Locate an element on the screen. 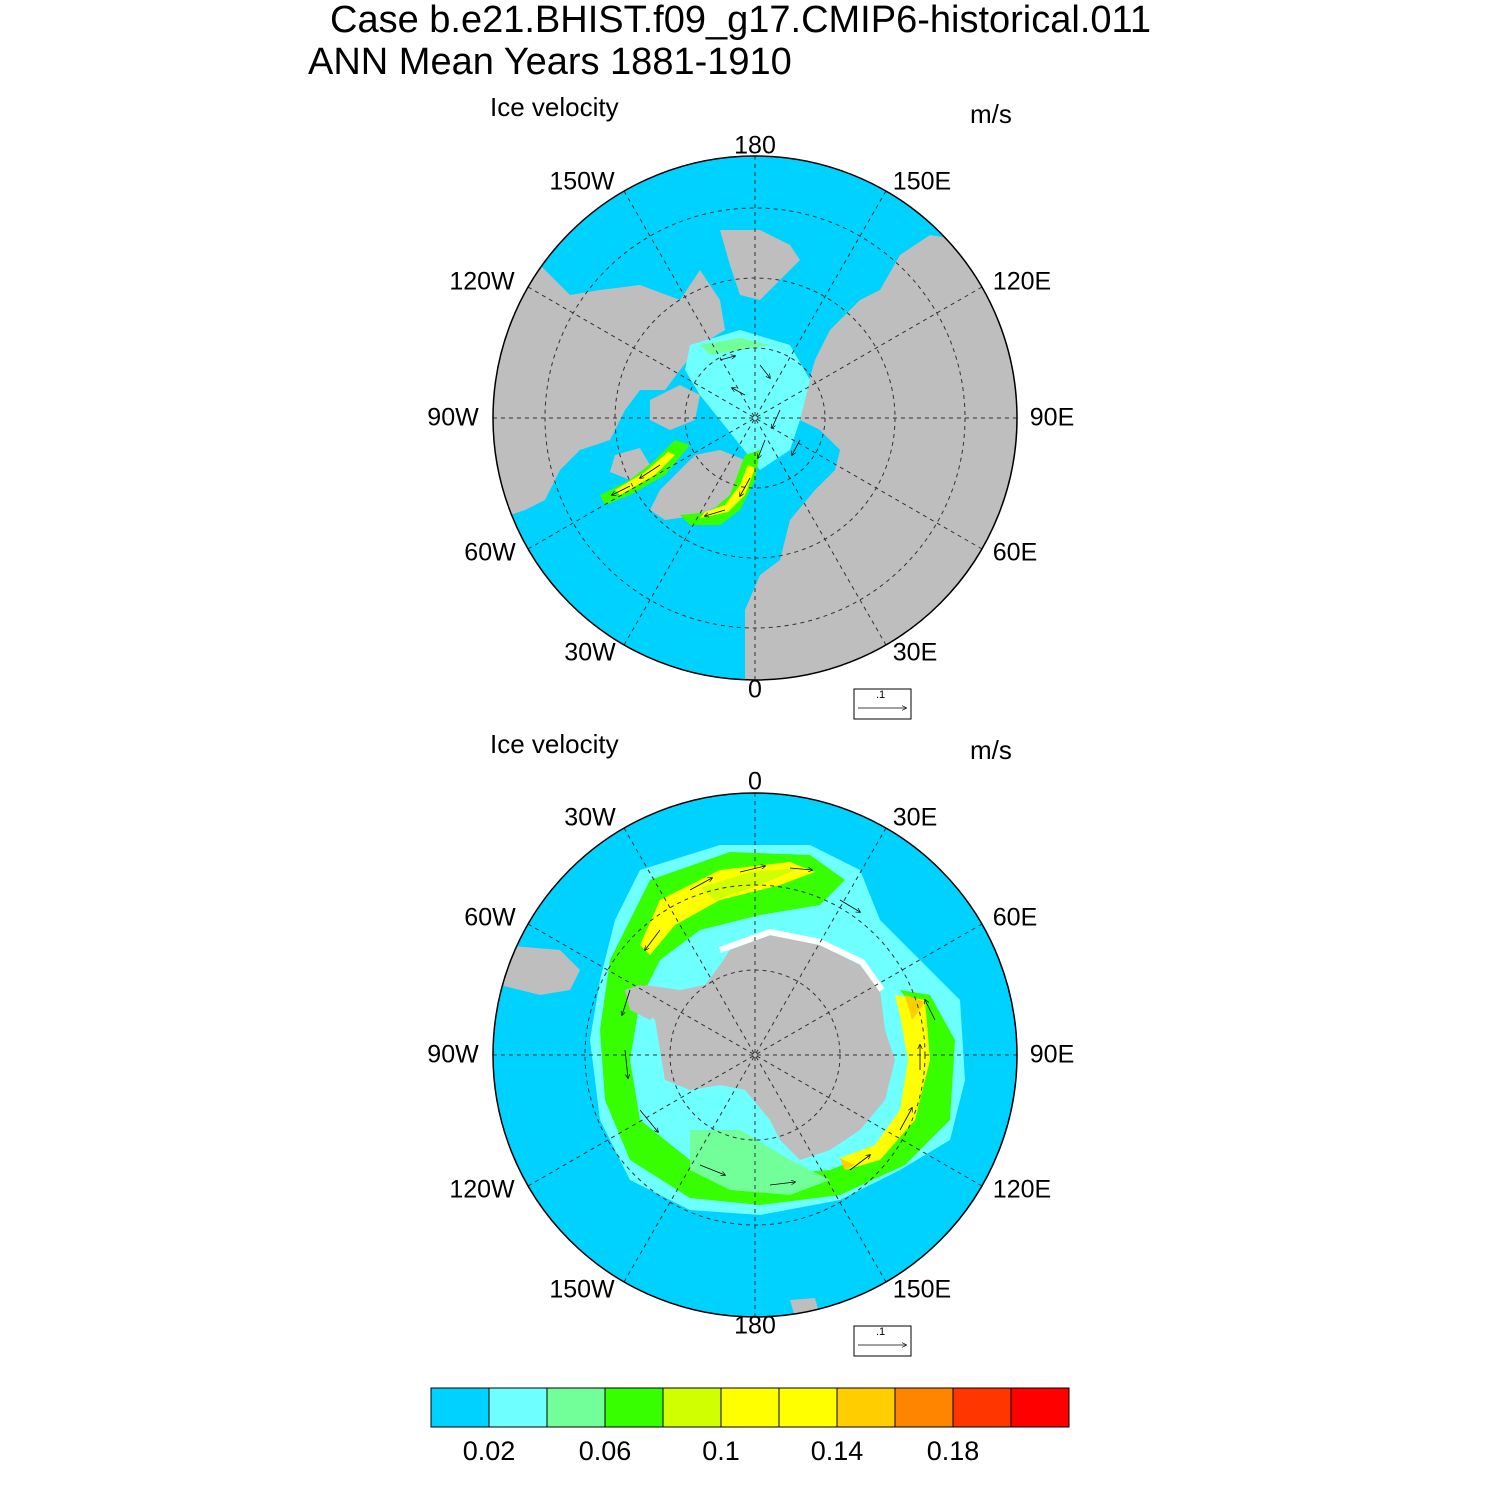 The height and width of the screenshot is (1500, 1500). north-polar-map is located at coordinates (755, 437).